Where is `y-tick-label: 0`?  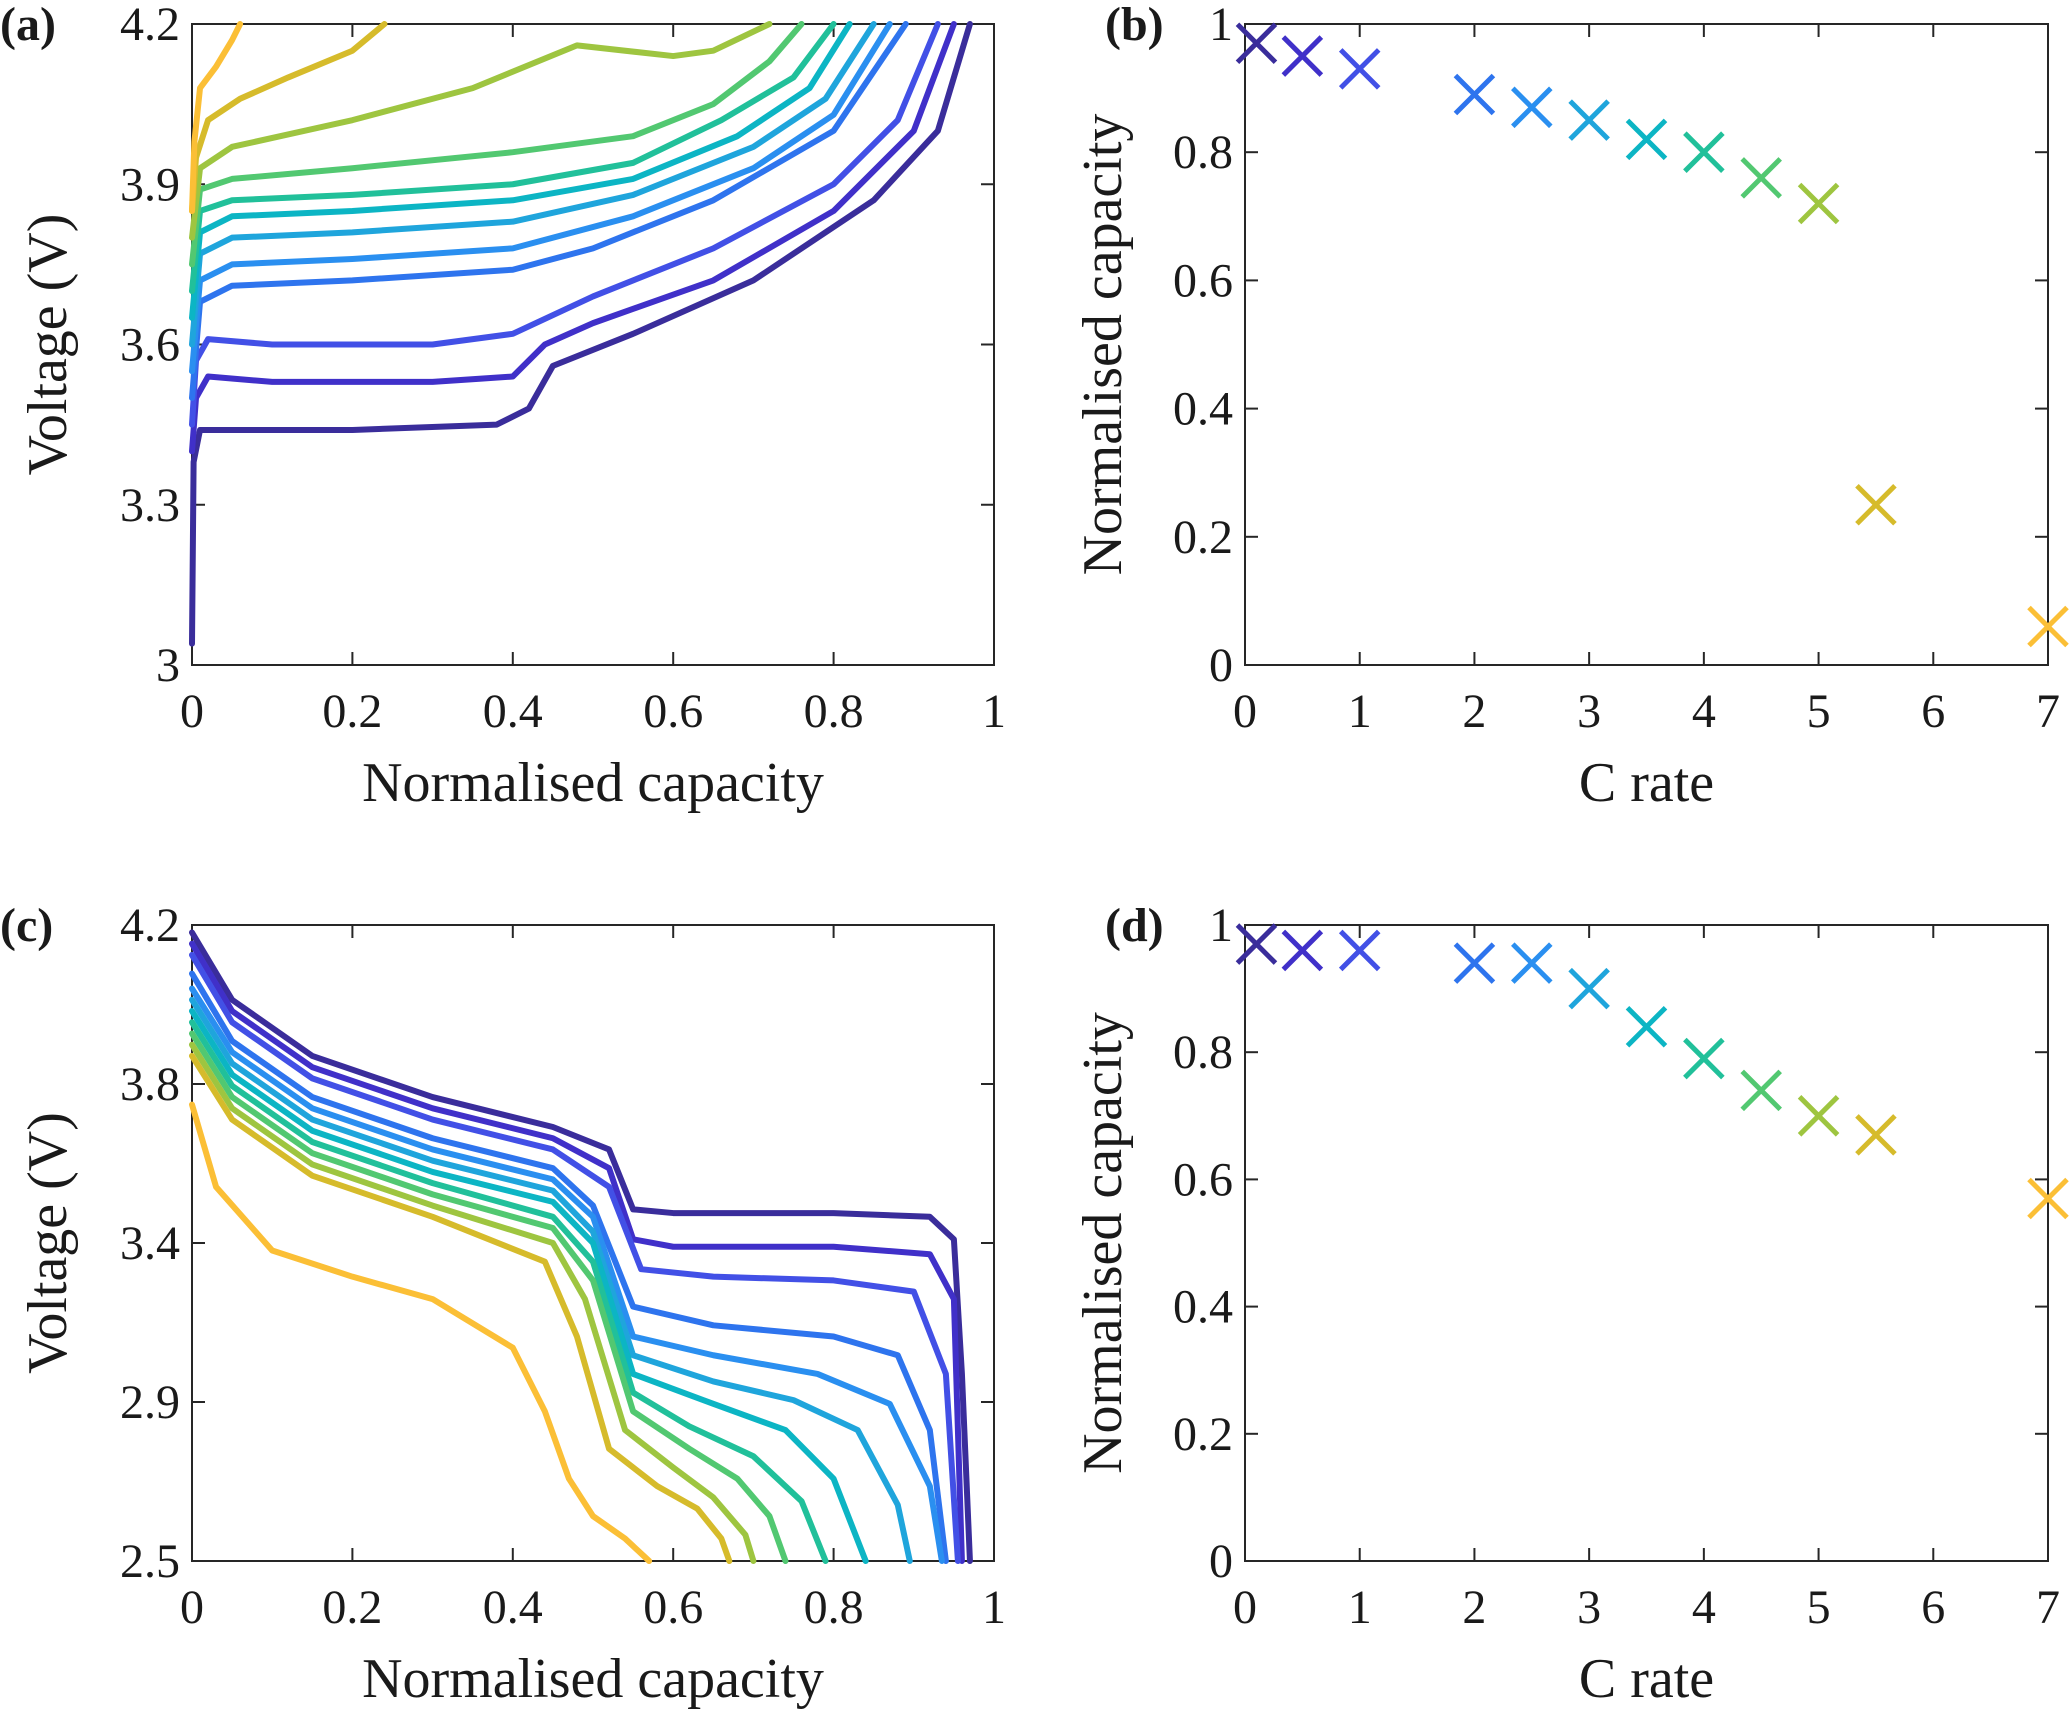
y-tick-label: 0 is located at coordinates (1221, 1561).